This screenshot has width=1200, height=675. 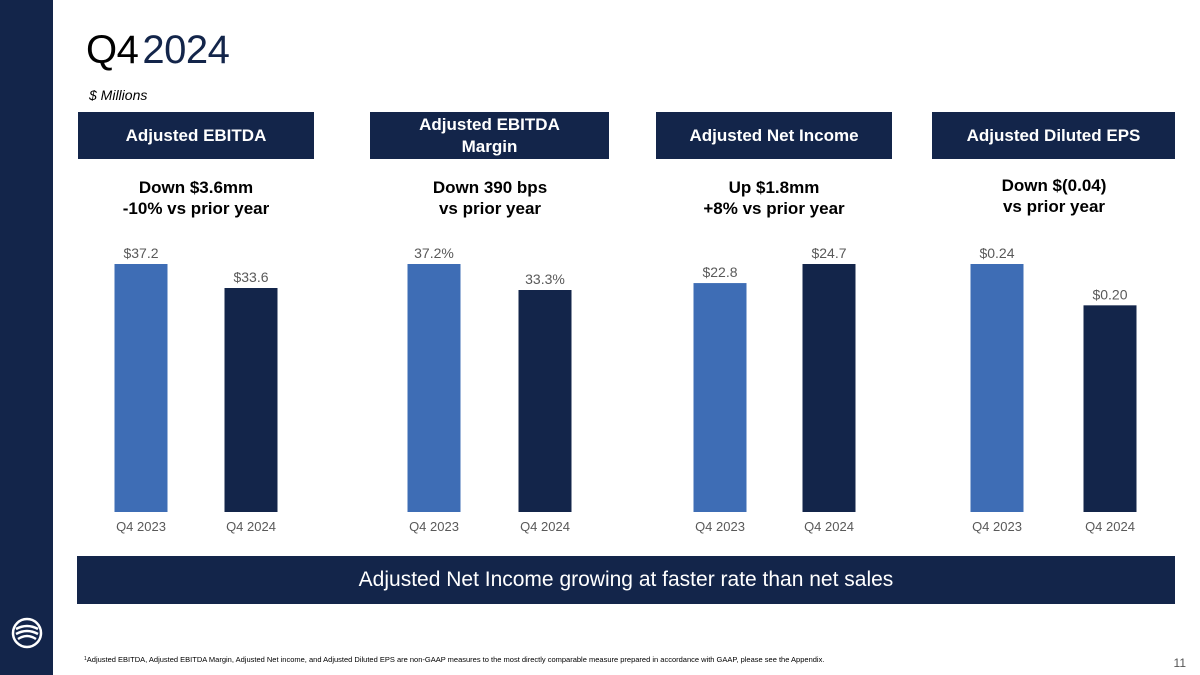 What do you see at coordinates (720, 526) in the screenshot?
I see `tick-label-2-0: Q4 2023` at bounding box center [720, 526].